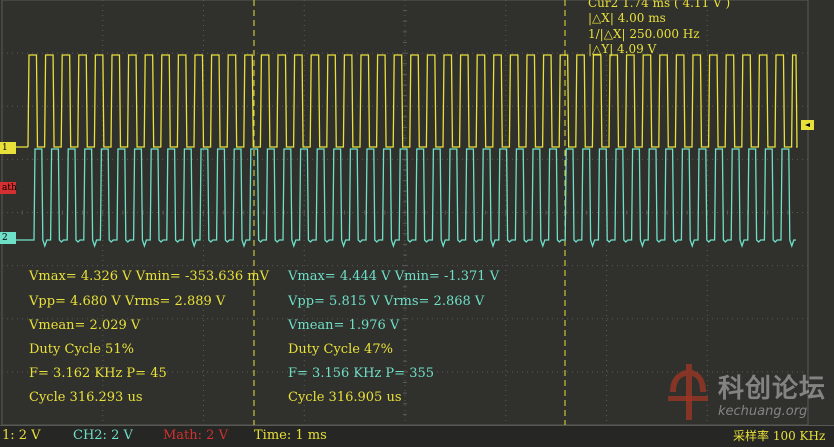 Image resolution: width=834 pixels, height=447 pixels. Describe the element at coordinates (290, 435) in the screenshot. I see `timebase: Time: 1 ms` at that location.